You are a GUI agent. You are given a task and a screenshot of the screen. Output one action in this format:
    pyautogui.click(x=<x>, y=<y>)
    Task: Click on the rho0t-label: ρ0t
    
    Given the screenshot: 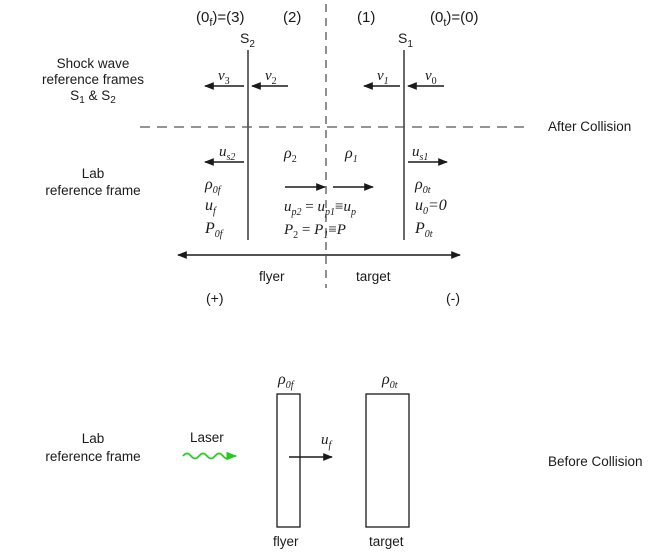 What is the action you would take?
    pyautogui.click(x=422, y=186)
    